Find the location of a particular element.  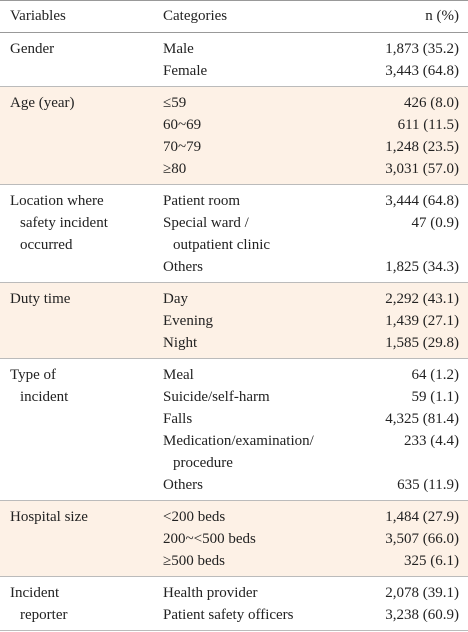

row: Patient safety officers 3,238 (60.9) is located at coordinates (234, 617).